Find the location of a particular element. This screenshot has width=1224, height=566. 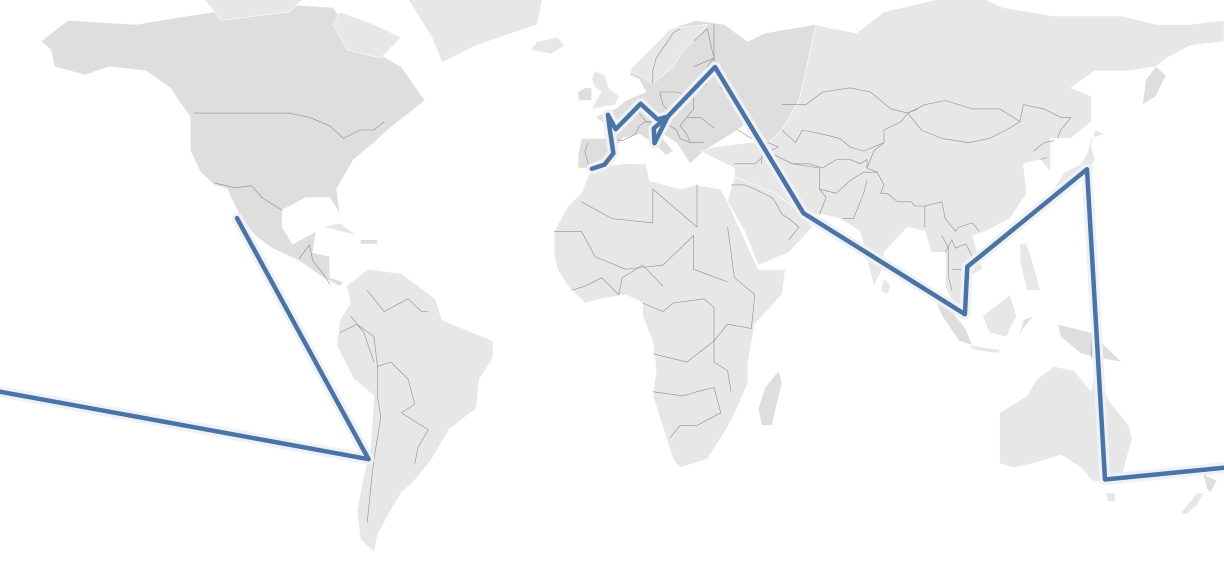

landmass-tasmania is located at coordinates (1110, 497).